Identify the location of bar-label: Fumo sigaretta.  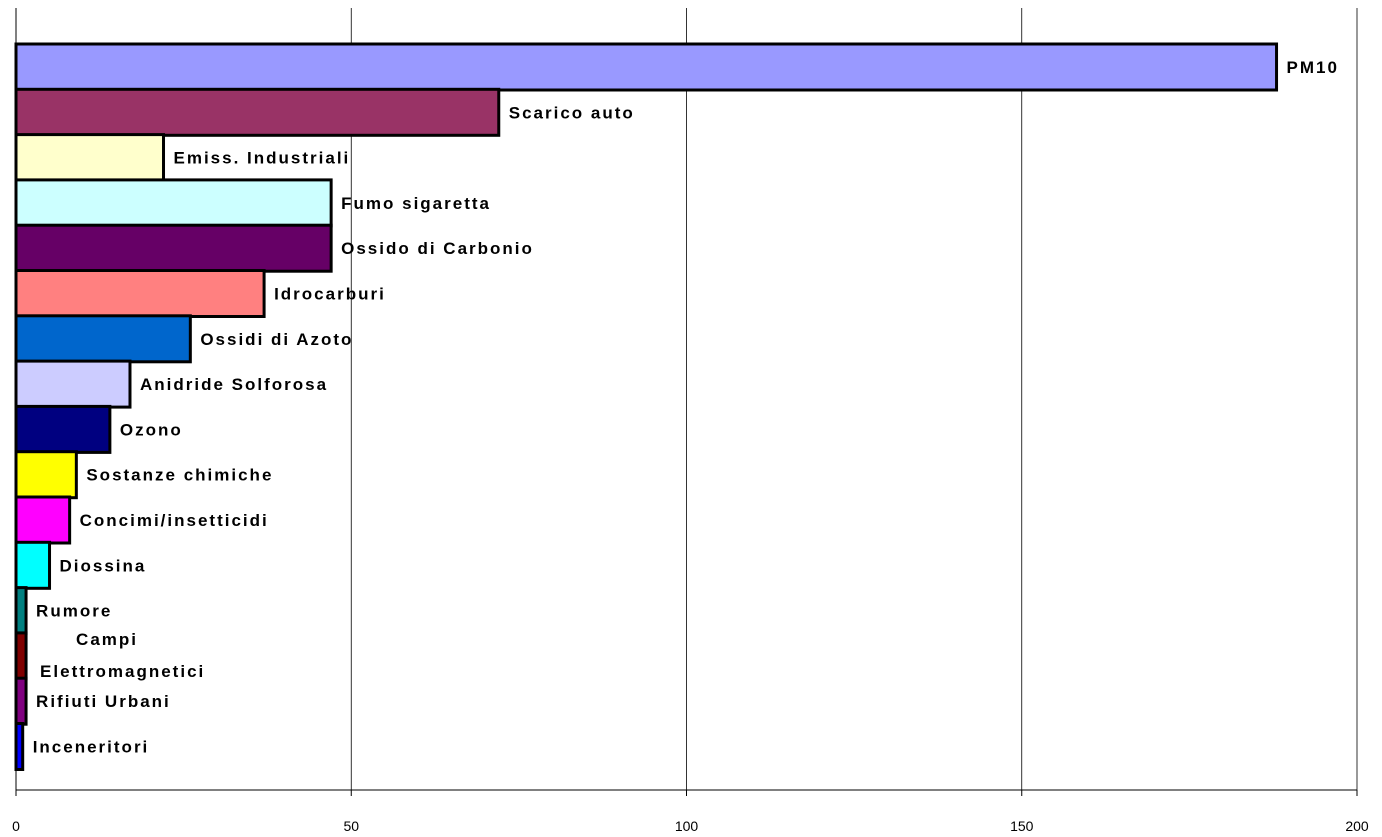
(416, 203).